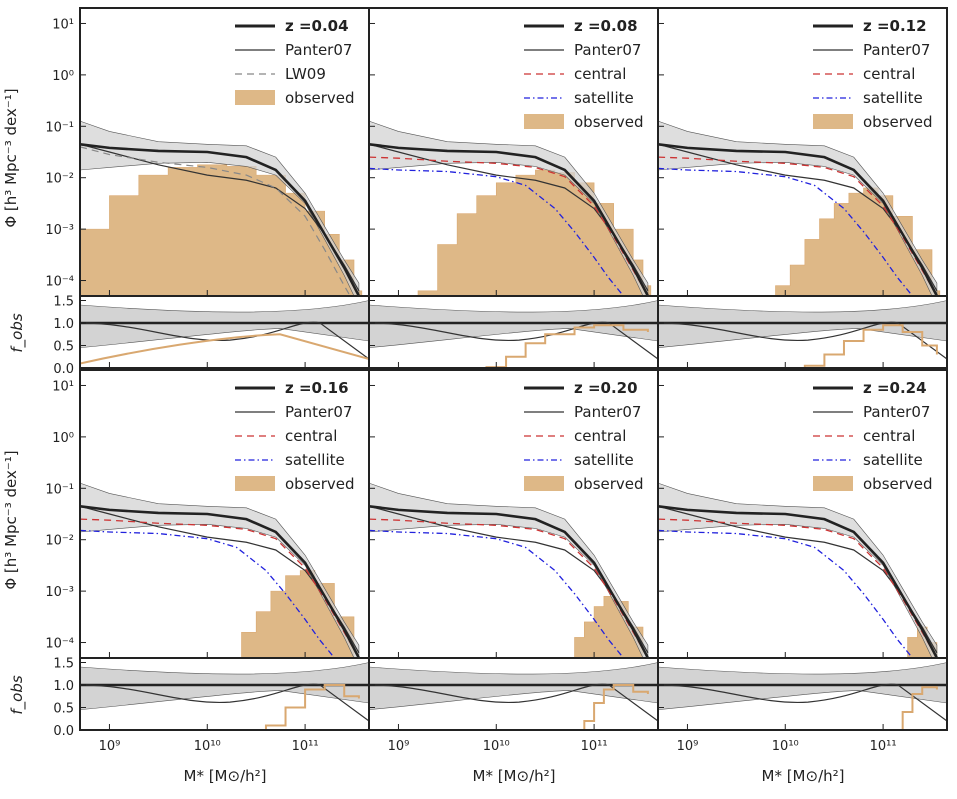 This screenshot has width=957, height=799. What do you see at coordinates (895, 26) in the screenshot?
I see `legend-label: z =0.12` at bounding box center [895, 26].